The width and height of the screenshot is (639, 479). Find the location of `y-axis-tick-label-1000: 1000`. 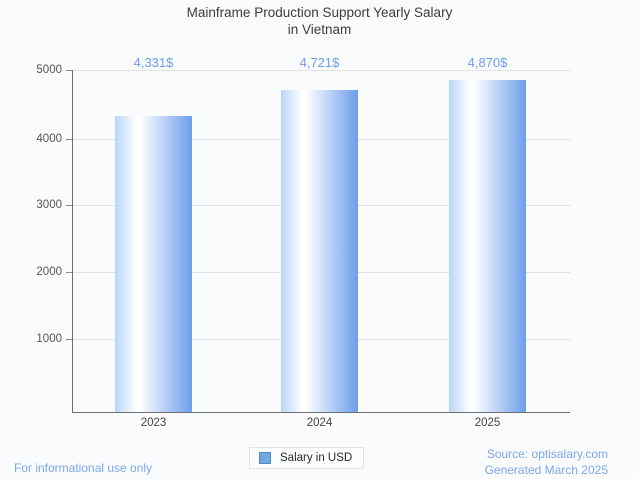

y-axis-tick-label-1000: 1000 is located at coordinates (49, 339).